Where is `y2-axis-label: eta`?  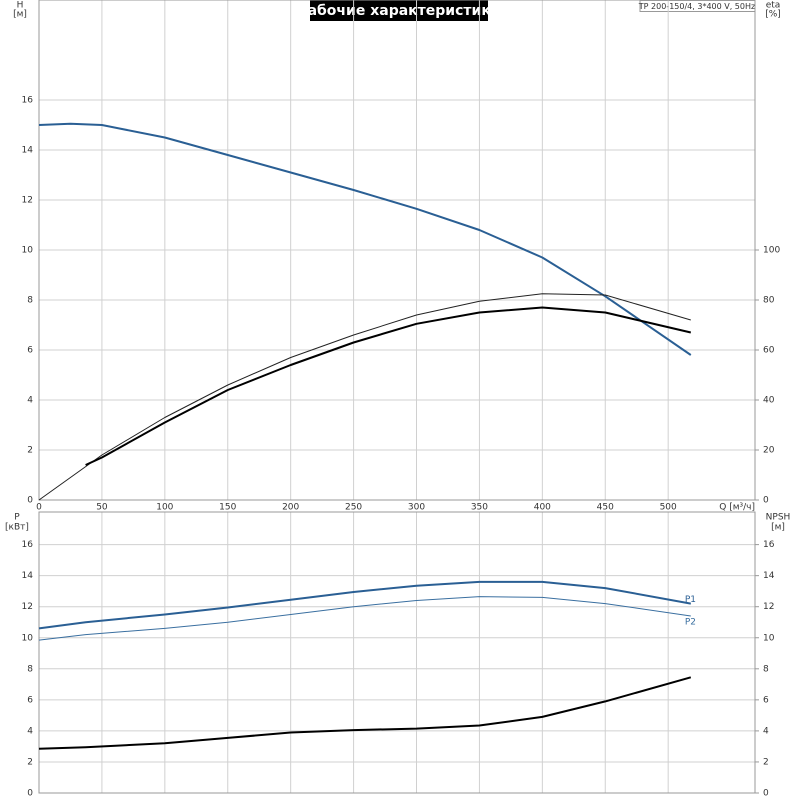
y2-axis-label: eta is located at coordinates (773, 6).